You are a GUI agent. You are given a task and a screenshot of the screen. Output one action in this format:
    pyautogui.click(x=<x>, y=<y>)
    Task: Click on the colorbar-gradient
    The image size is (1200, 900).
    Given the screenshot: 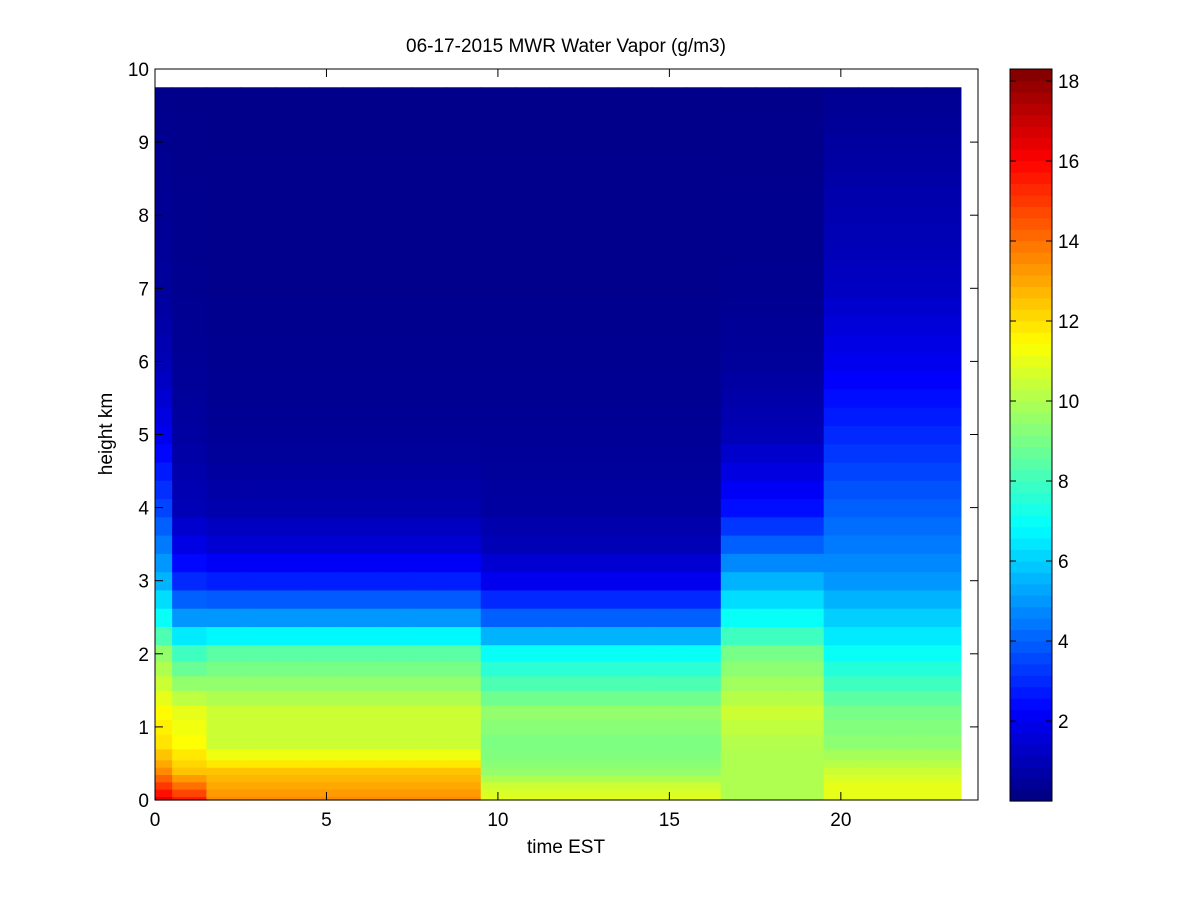 What is the action you would take?
    pyautogui.click(x=1031, y=435)
    